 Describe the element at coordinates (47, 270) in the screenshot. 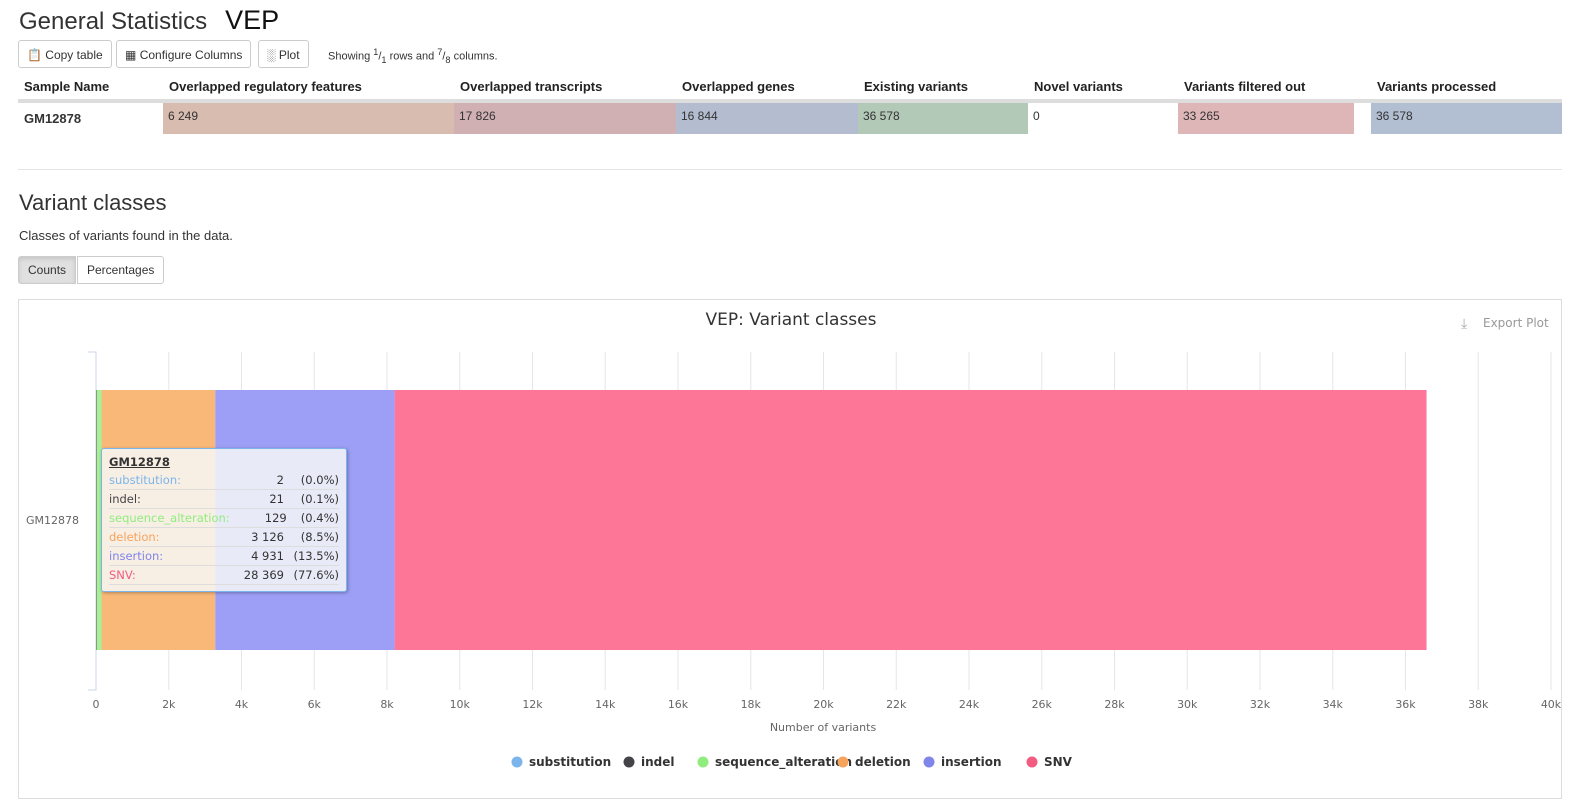

I see `counts-toggle: Counts` at that location.